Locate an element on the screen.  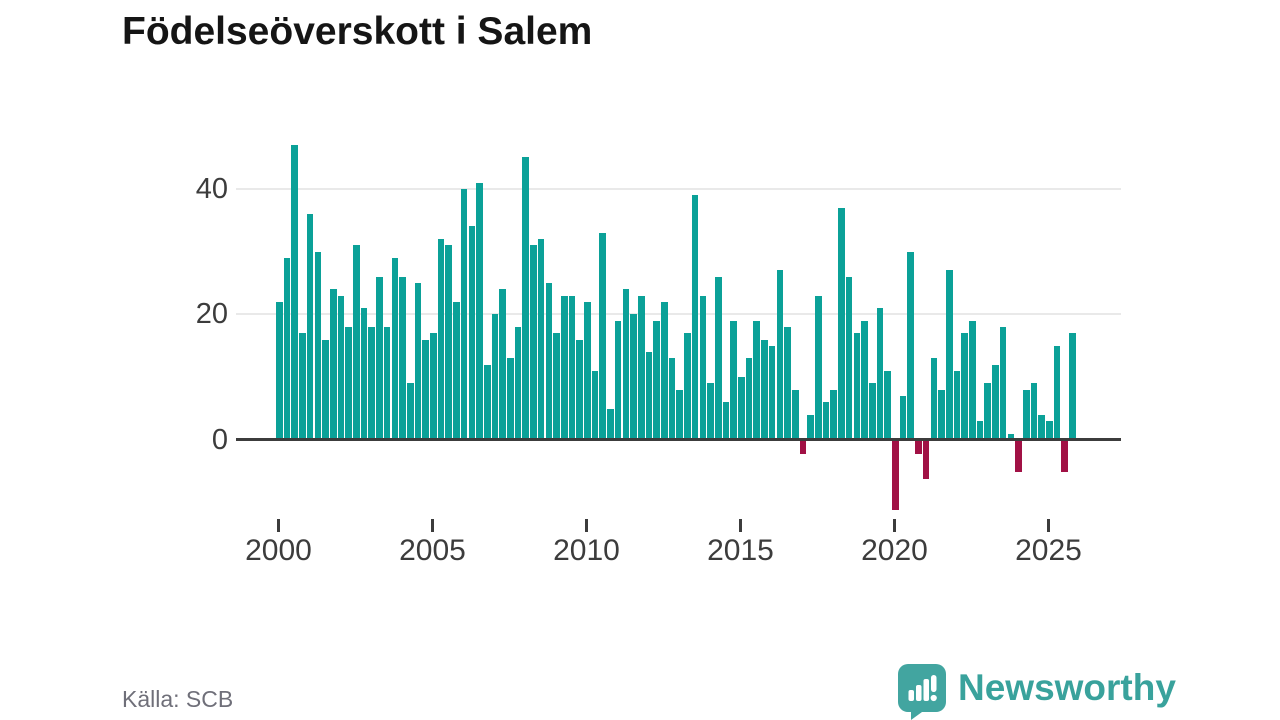
x-axis-line is located at coordinates (678, 439).